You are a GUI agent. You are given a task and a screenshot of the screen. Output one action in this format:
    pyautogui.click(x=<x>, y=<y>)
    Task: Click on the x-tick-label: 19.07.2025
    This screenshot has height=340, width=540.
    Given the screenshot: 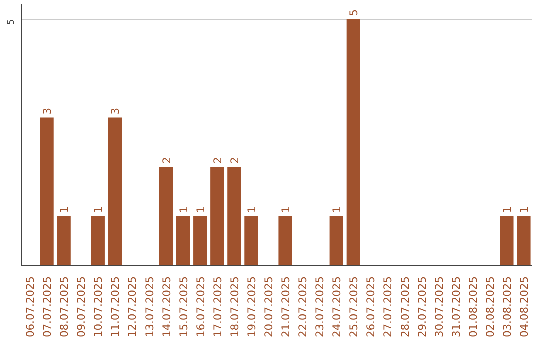 What is the action you would take?
    pyautogui.click(x=251, y=307)
    